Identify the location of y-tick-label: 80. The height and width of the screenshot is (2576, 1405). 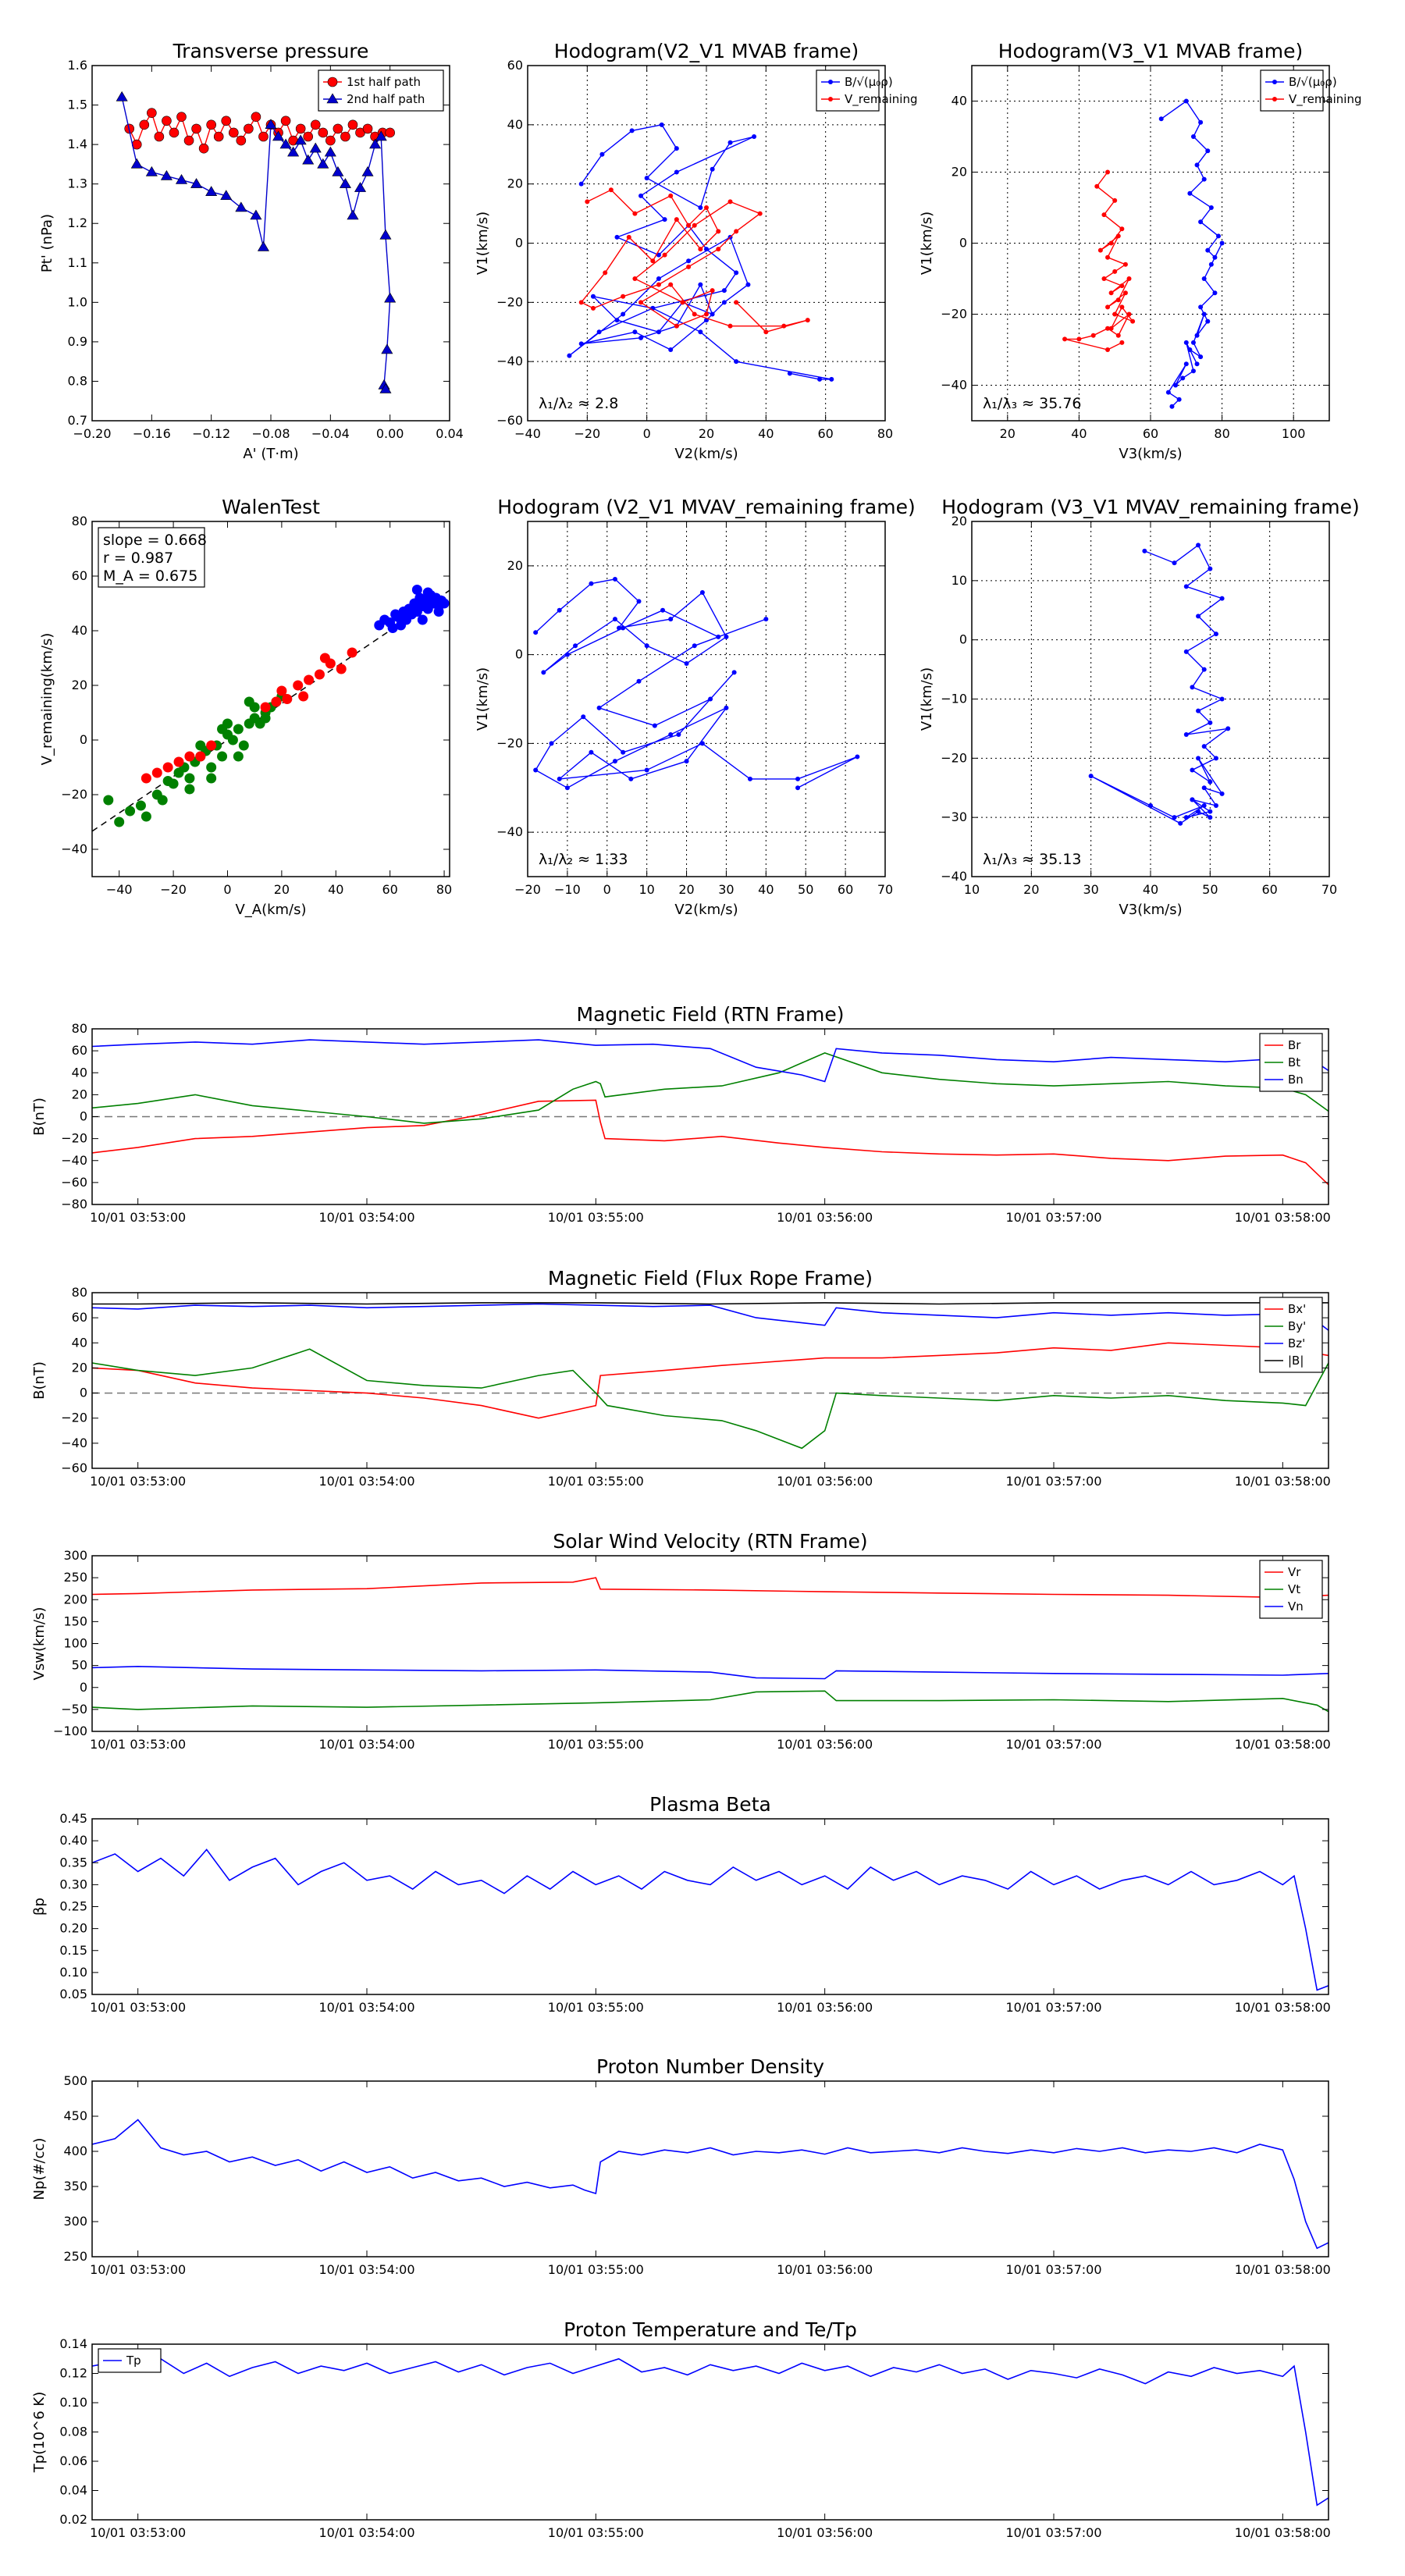
(80, 1292).